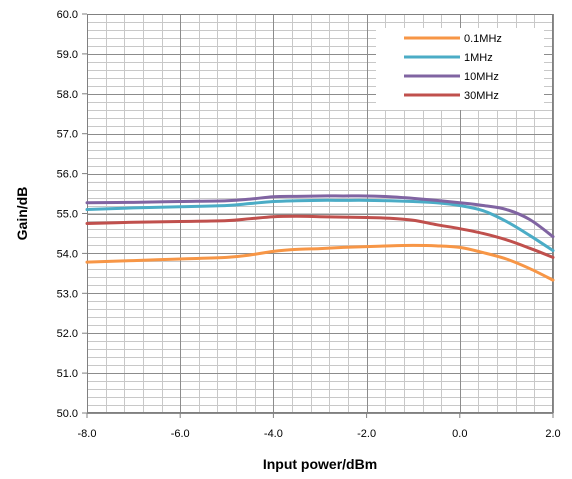 Image resolution: width=572 pixels, height=479 pixels. Describe the element at coordinates (67, 175) in the screenshot. I see `y-tick-label: 56.0` at that location.